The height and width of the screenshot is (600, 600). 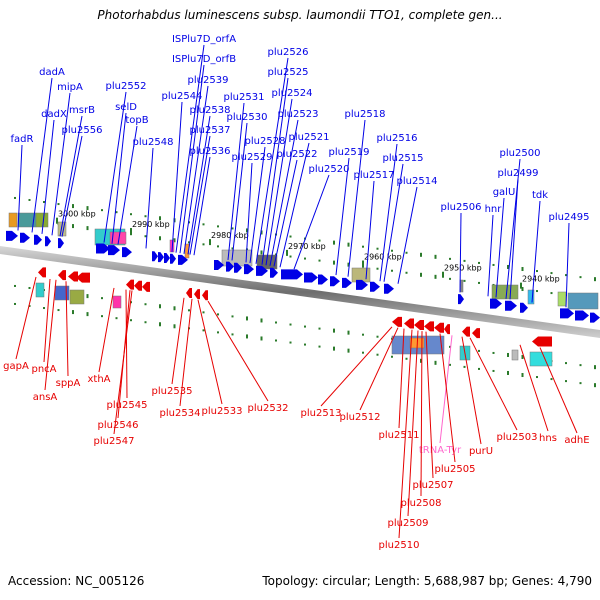 I want to click on gene-label: hnr, so click(x=494, y=209).